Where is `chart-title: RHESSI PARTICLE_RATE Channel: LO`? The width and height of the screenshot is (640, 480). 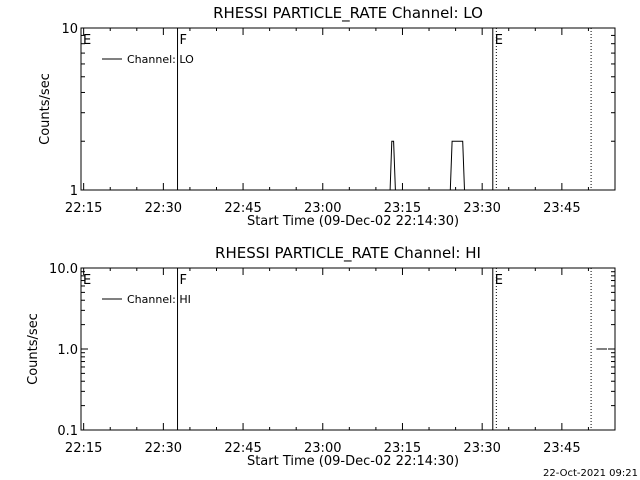 chart-title: RHESSI PARTICLE_RATE Channel: LO is located at coordinates (348, 13).